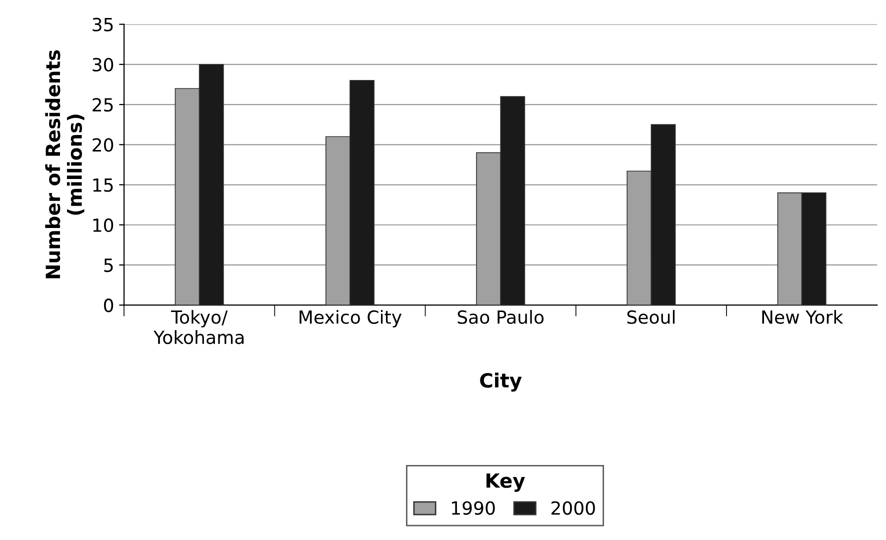 The image size is (886, 540). What do you see at coordinates (109, 305) in the screenshot?
I see `y-tick-label: 0` at bounding box center [109, 305].